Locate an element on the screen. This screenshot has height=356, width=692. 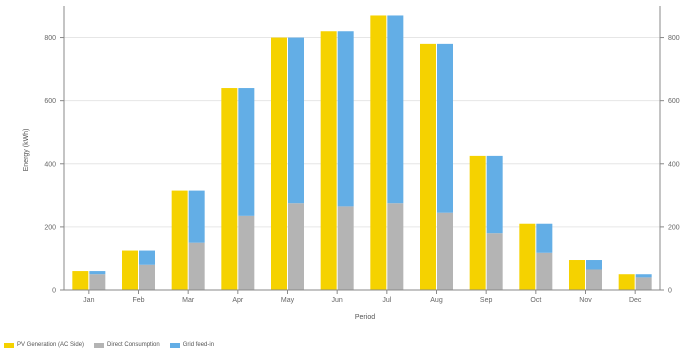
x-tick-label: Mar is located at coordinates (188, 300).